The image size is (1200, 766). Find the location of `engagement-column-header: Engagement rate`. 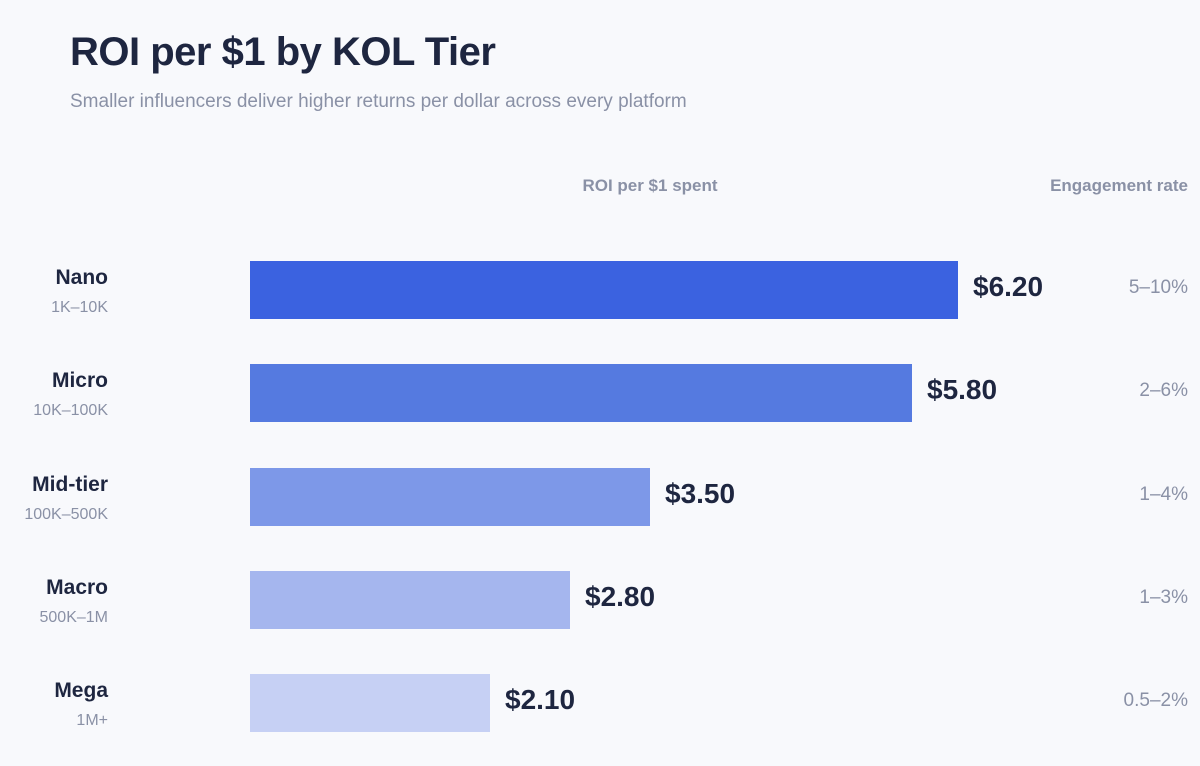

engagement-column-header: Engagement rate is located at coordinates (1119, 185).